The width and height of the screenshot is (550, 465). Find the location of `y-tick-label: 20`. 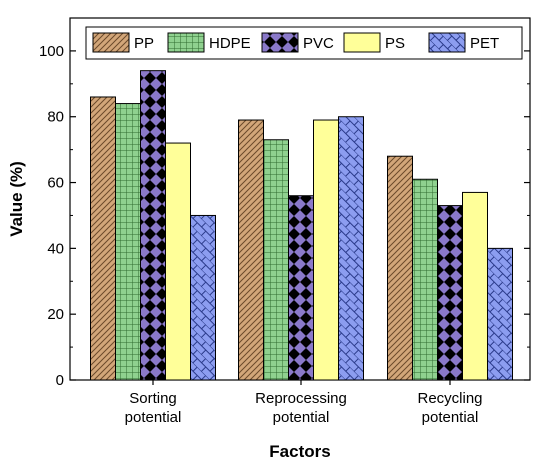

y-tick-label: 20 is located at coordinates (55, 314).